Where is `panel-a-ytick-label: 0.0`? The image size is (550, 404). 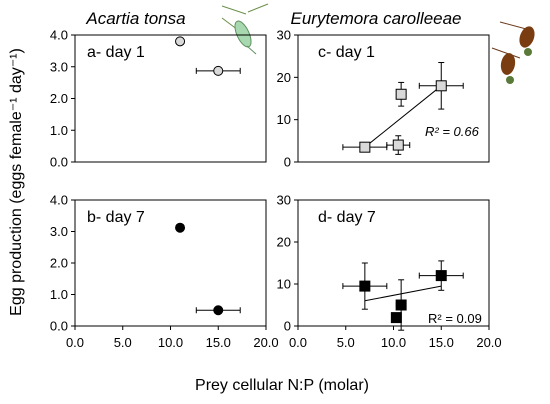
panel-a-ytick-label: 0.0 is located at coordinates (59, 162).